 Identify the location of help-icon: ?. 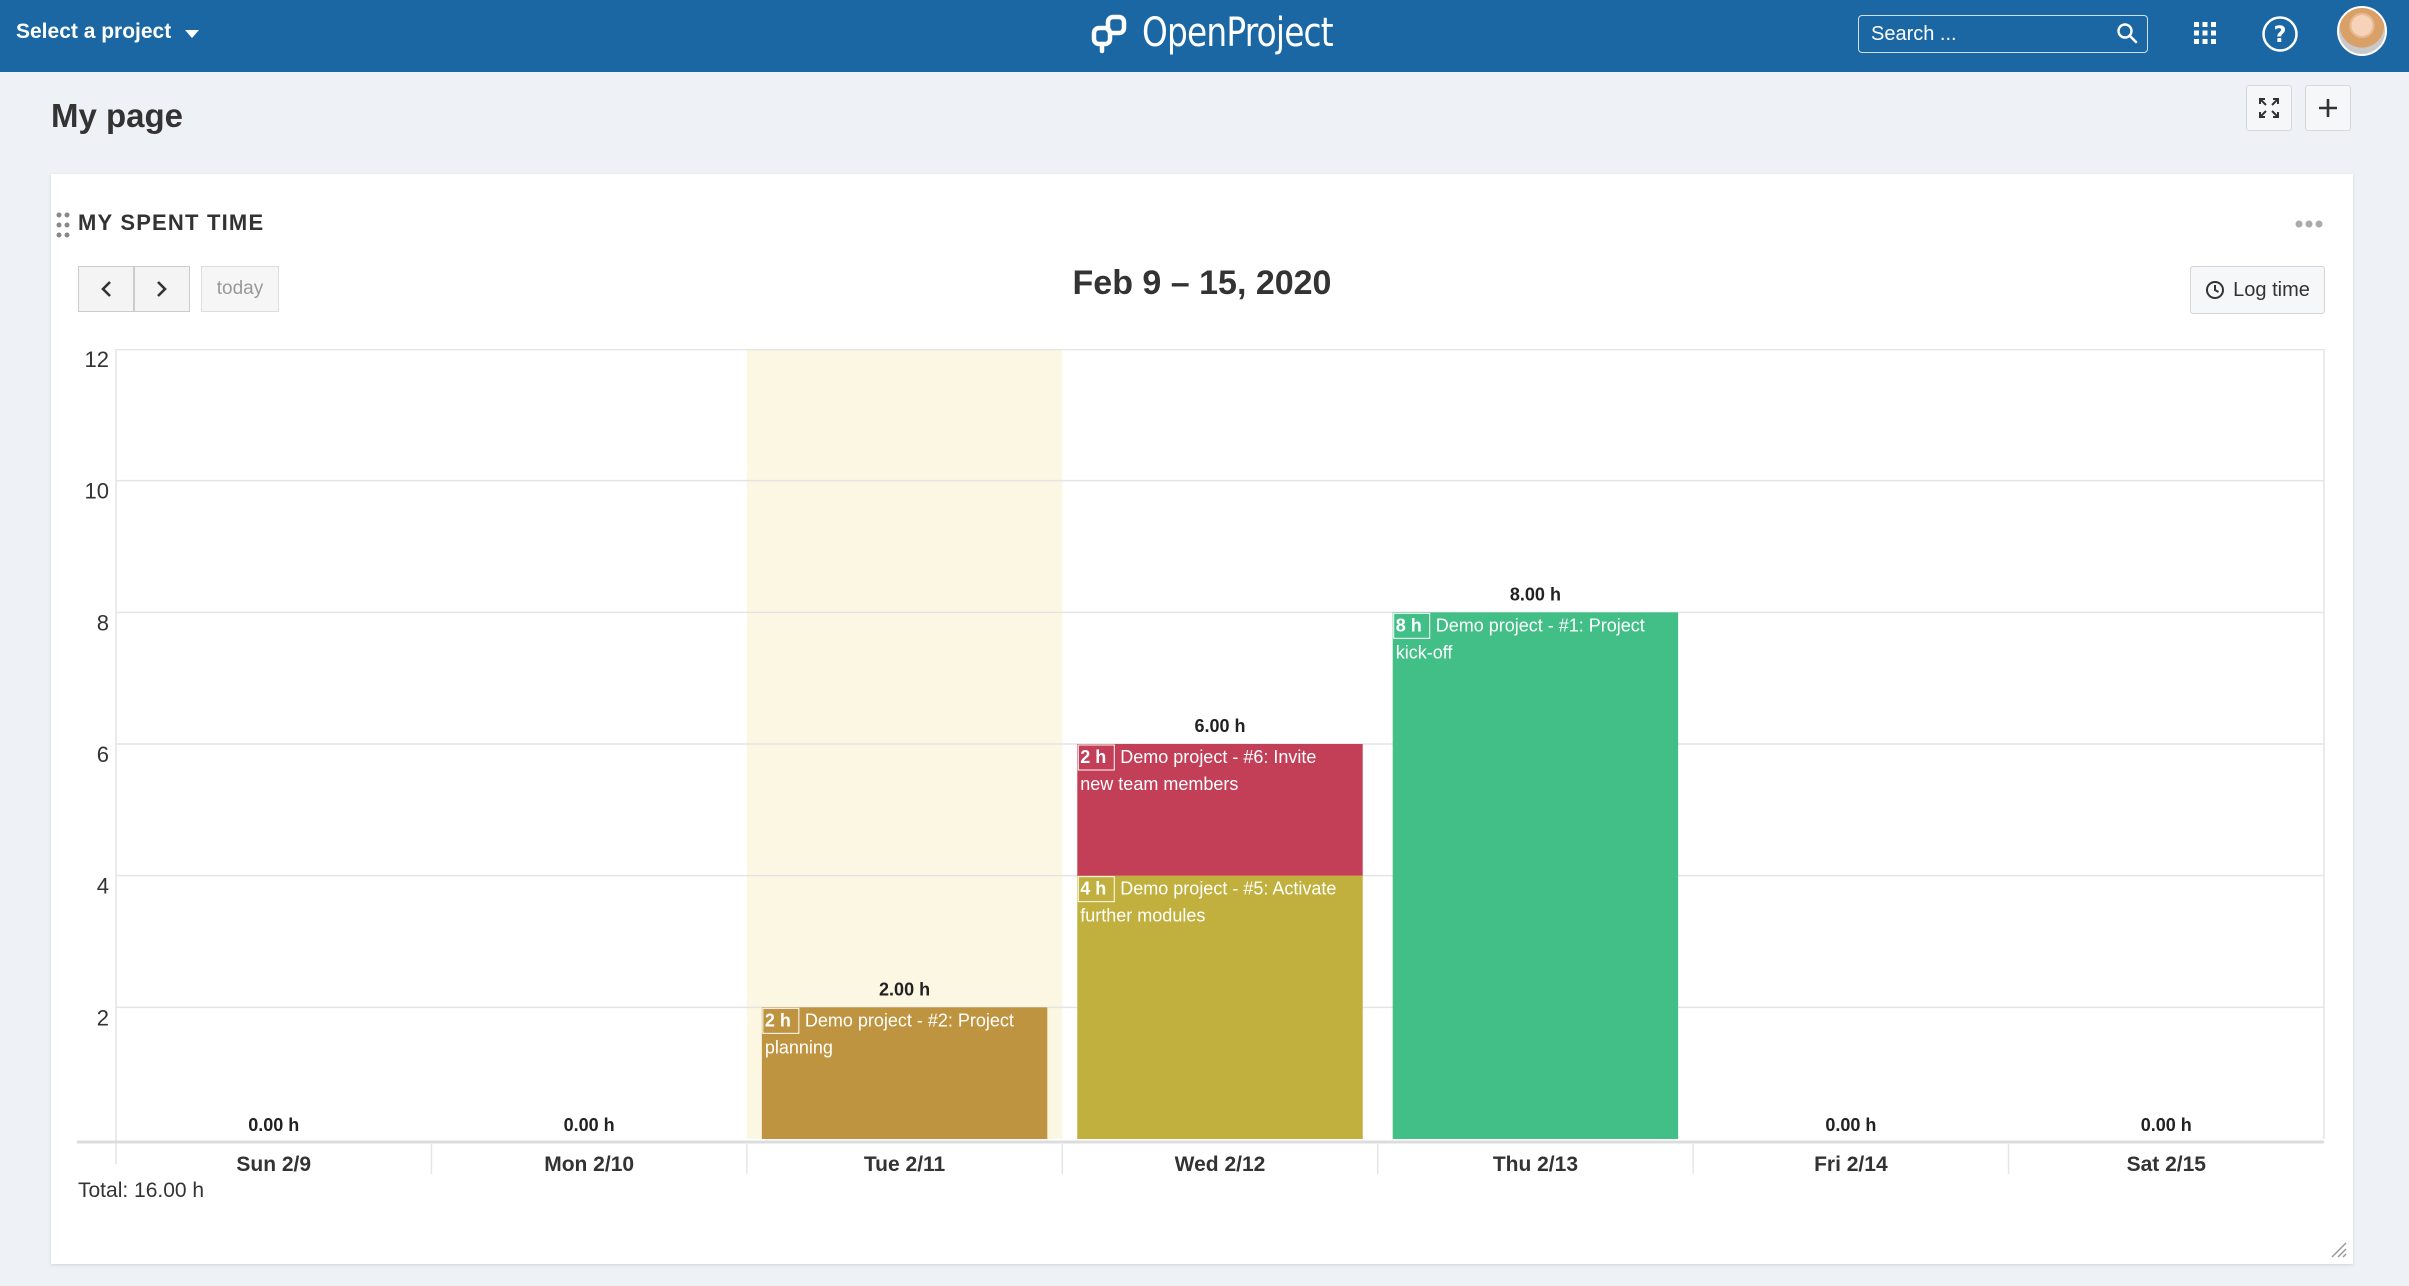
(2280, 34).